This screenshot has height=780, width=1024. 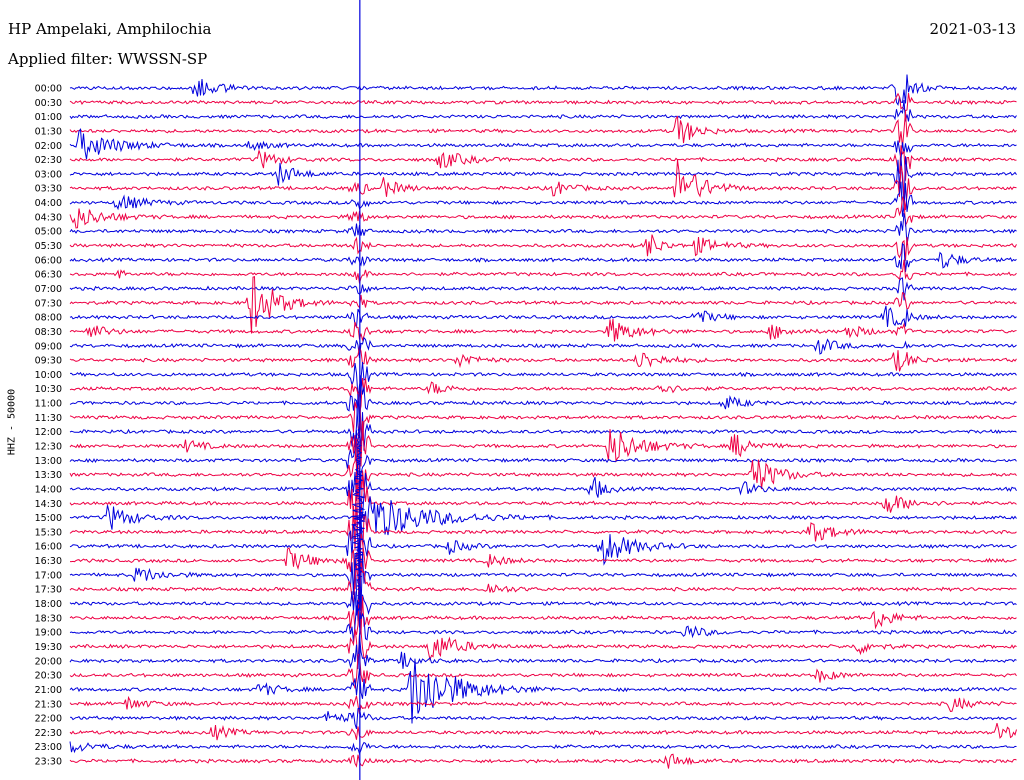 I want to click on row-time-label: 02:30, so click(x=48, y=160).